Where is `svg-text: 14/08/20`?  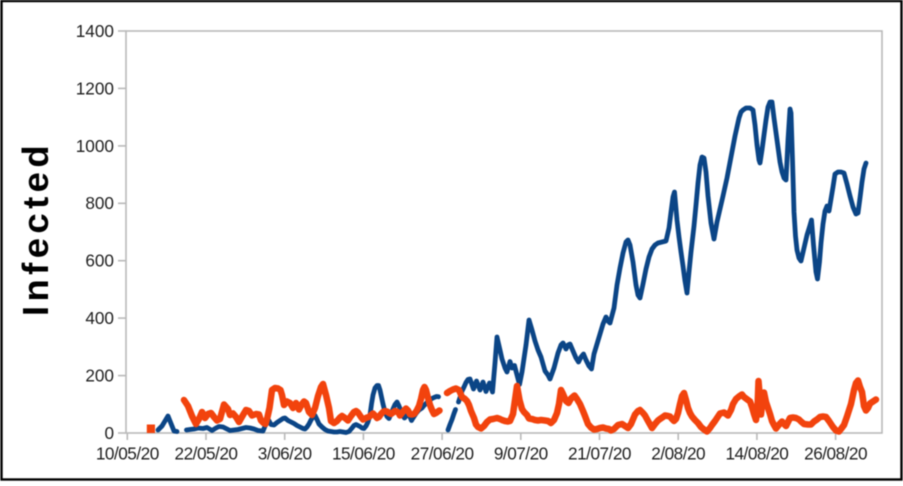 svg-text: 14/08/20 is located at coordinates (756, 454).